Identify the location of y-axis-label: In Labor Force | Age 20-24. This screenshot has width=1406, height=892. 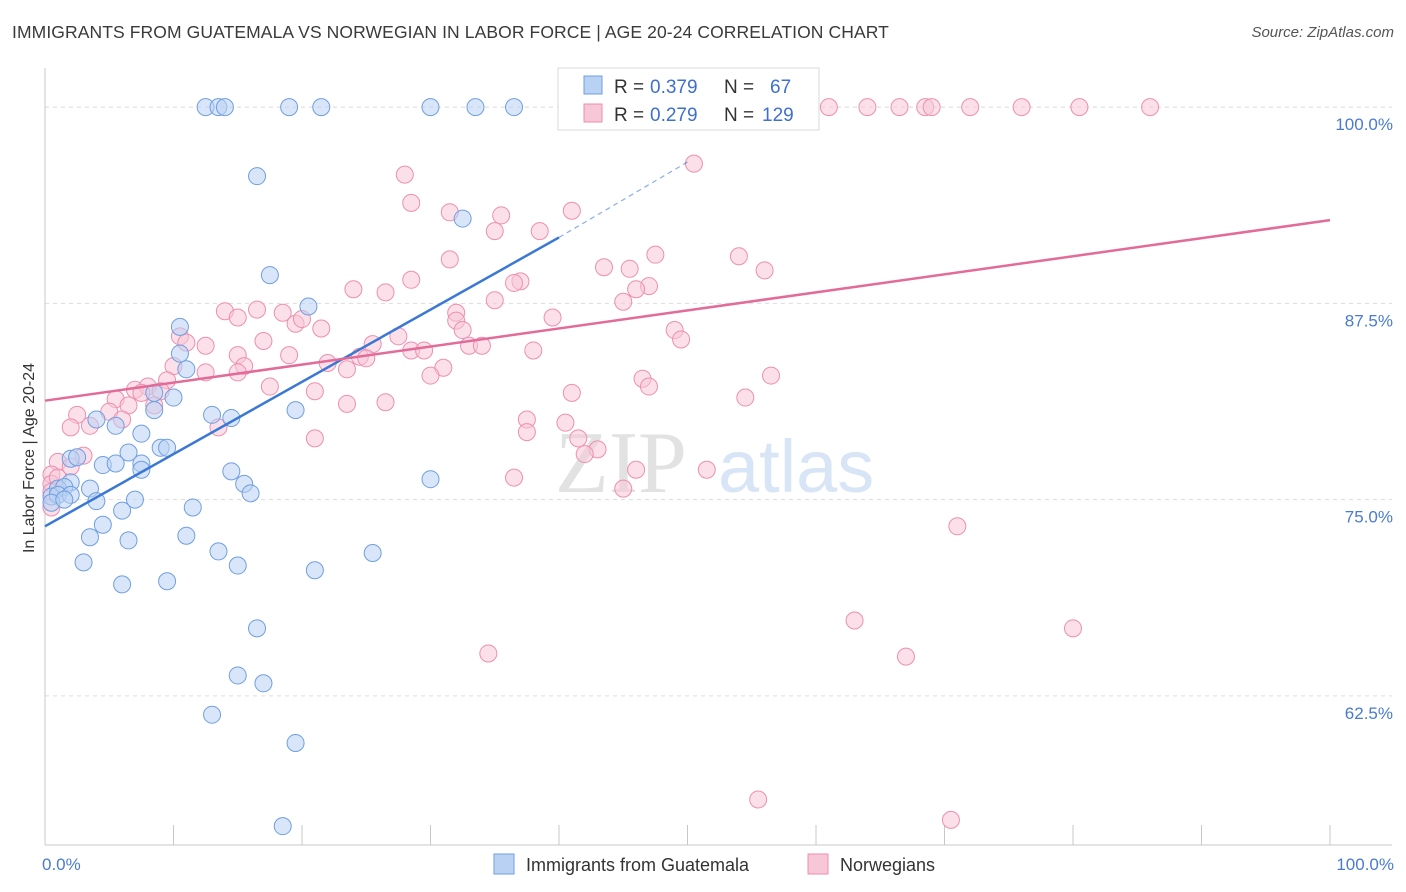
(29, 458).